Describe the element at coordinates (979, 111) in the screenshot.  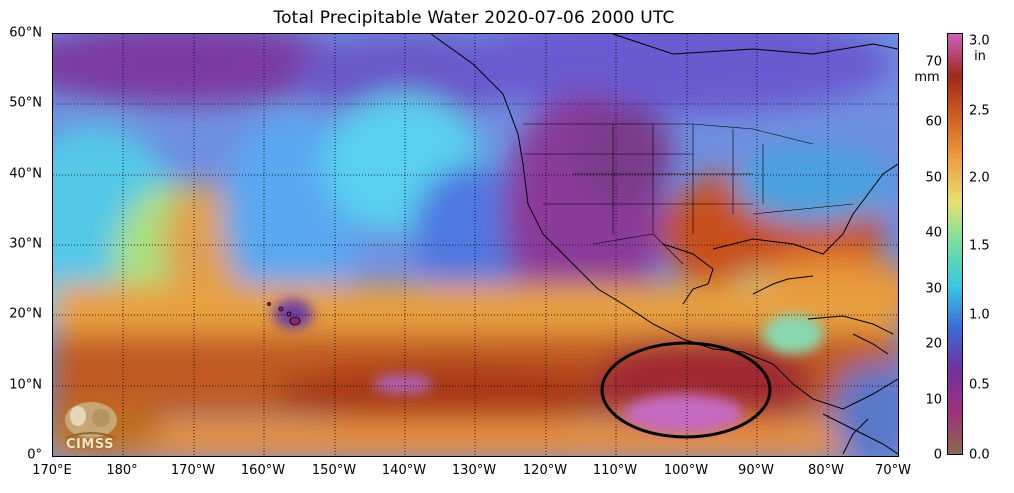
I see `colorbar-in-tick: 2.5` at that location.